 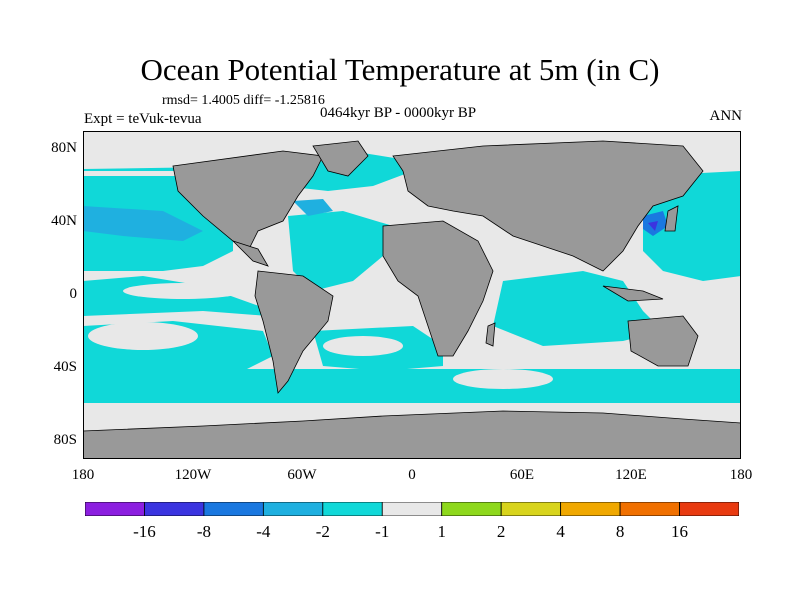 I want to click on cooling-tropical-atlantic, so click(x=340, y=251).